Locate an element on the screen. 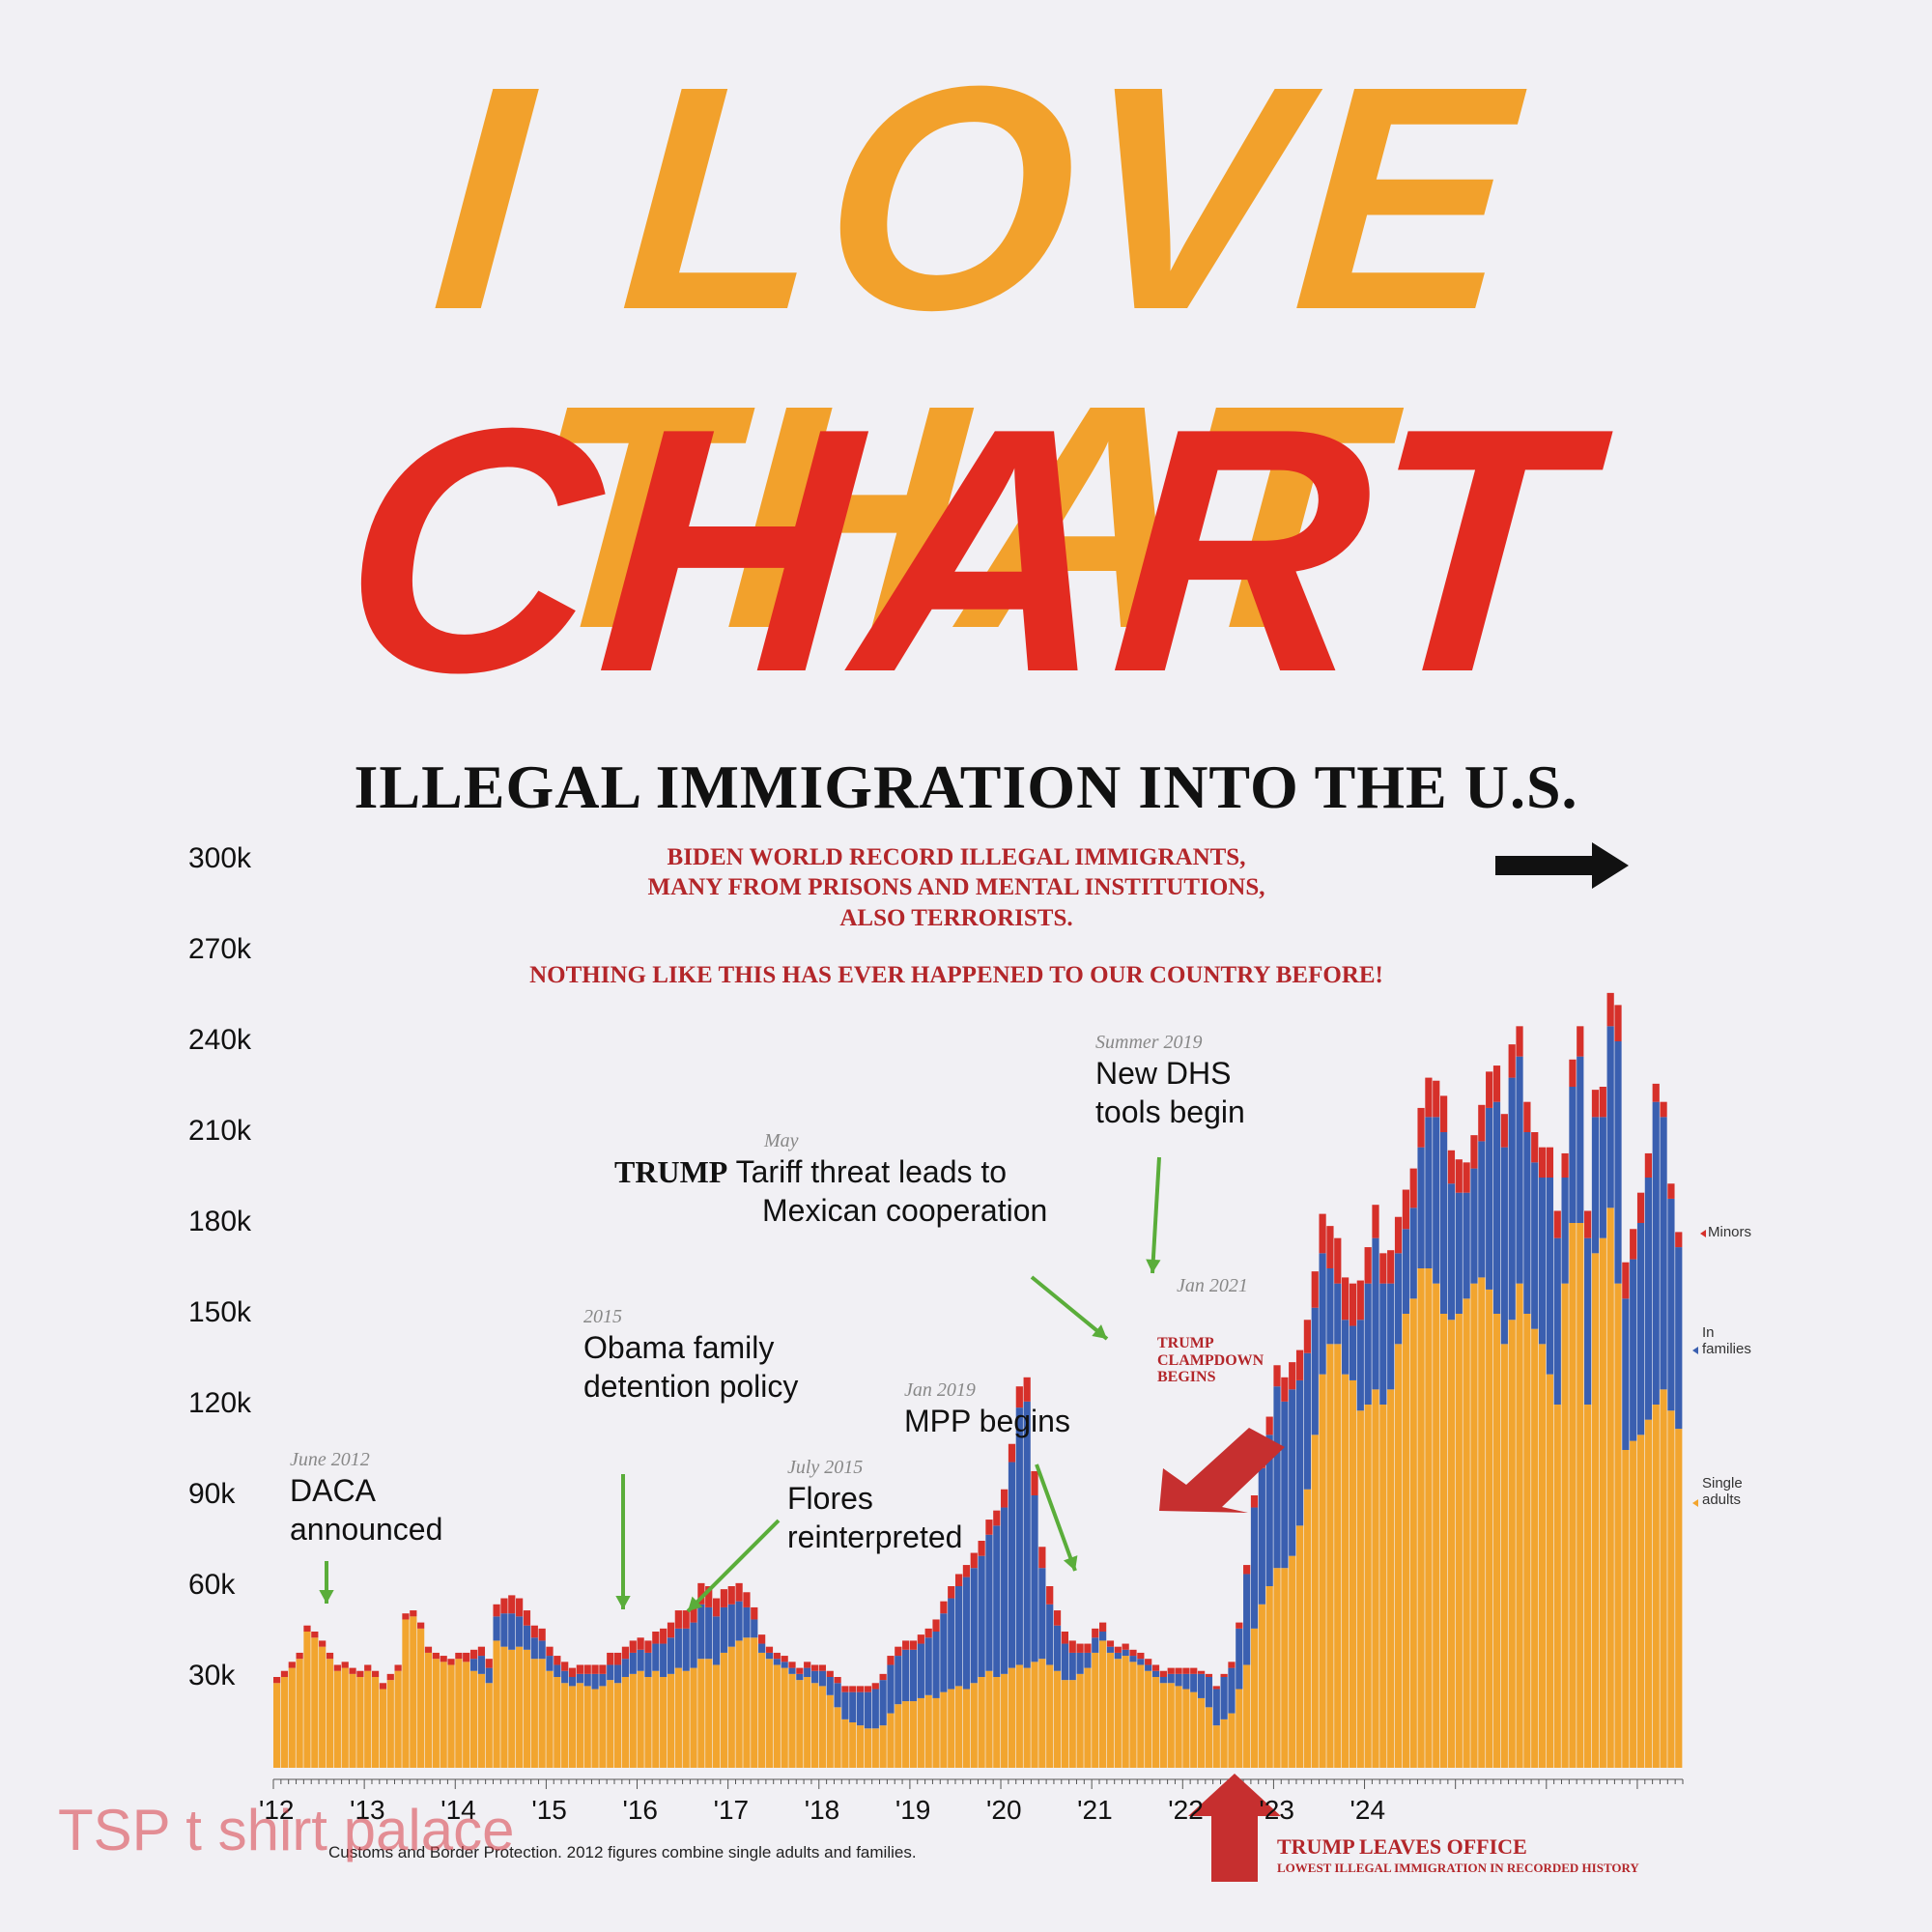  legend-singles-line-2: adults is located at coordinates (1722, 1499).